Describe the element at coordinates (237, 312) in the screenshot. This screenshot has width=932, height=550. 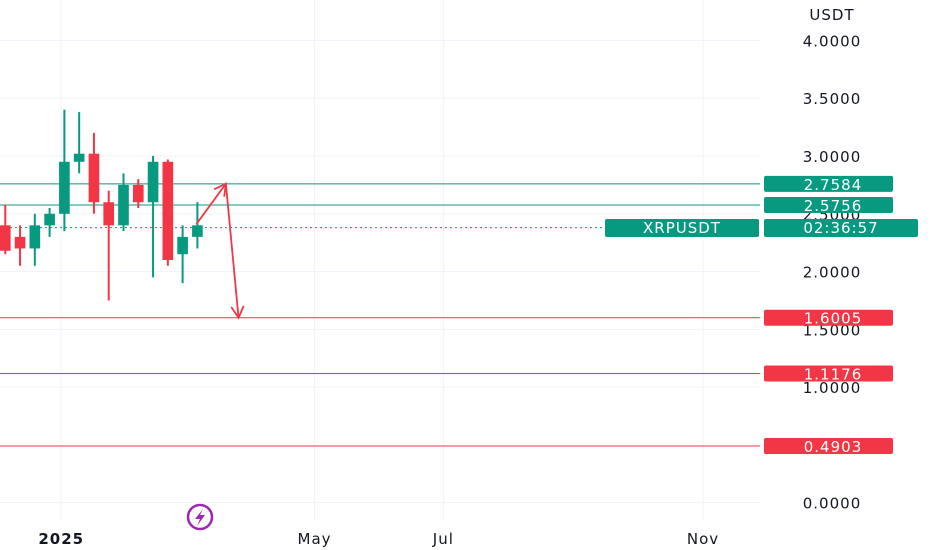
I see `projection-arrowhead-down` at that location.